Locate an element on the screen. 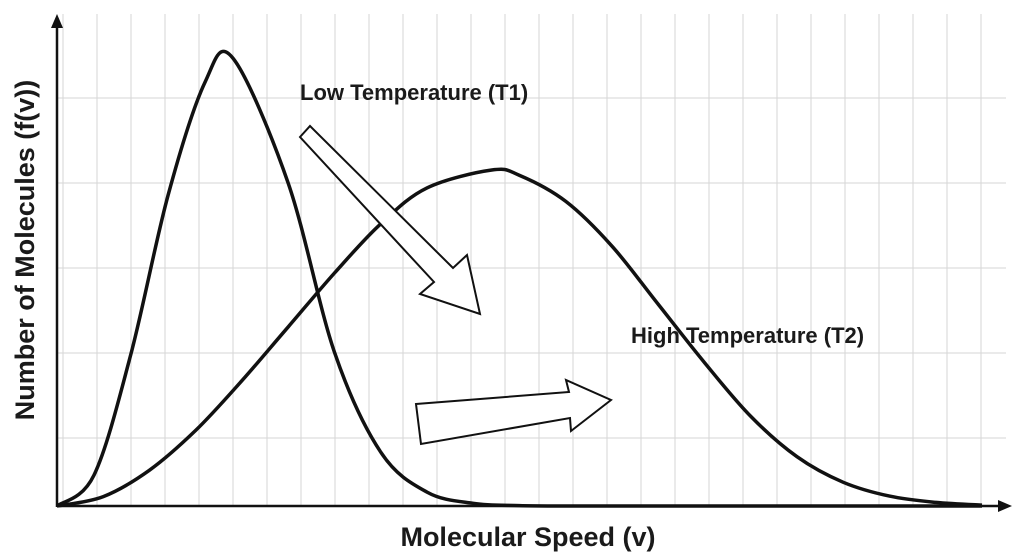 This screenshot has height=559, width=1024. rightward-shift-arrow is located at coordinates (513, 412).